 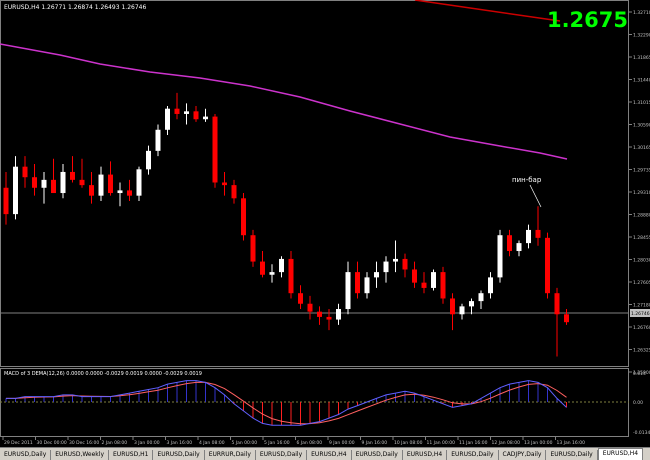 What do you see at coordinates (641, 238) in the screenshot?
I see `price-tick-label: 1.28455` at bounding box center [641, 238].